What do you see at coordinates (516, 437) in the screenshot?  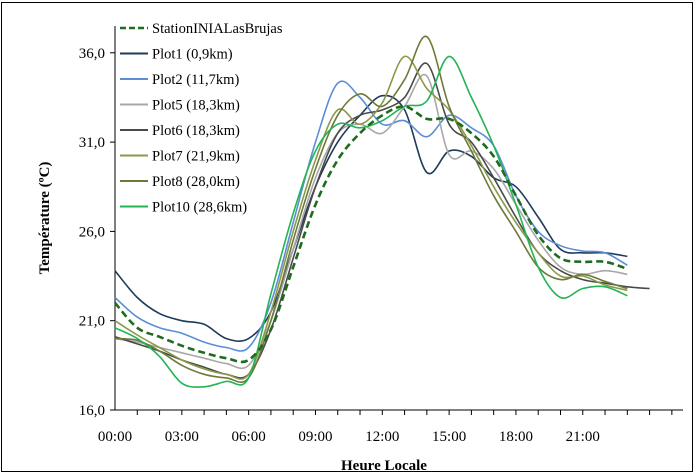 I see `x-tick-label: 18:00` at bounding box center [516, 437].